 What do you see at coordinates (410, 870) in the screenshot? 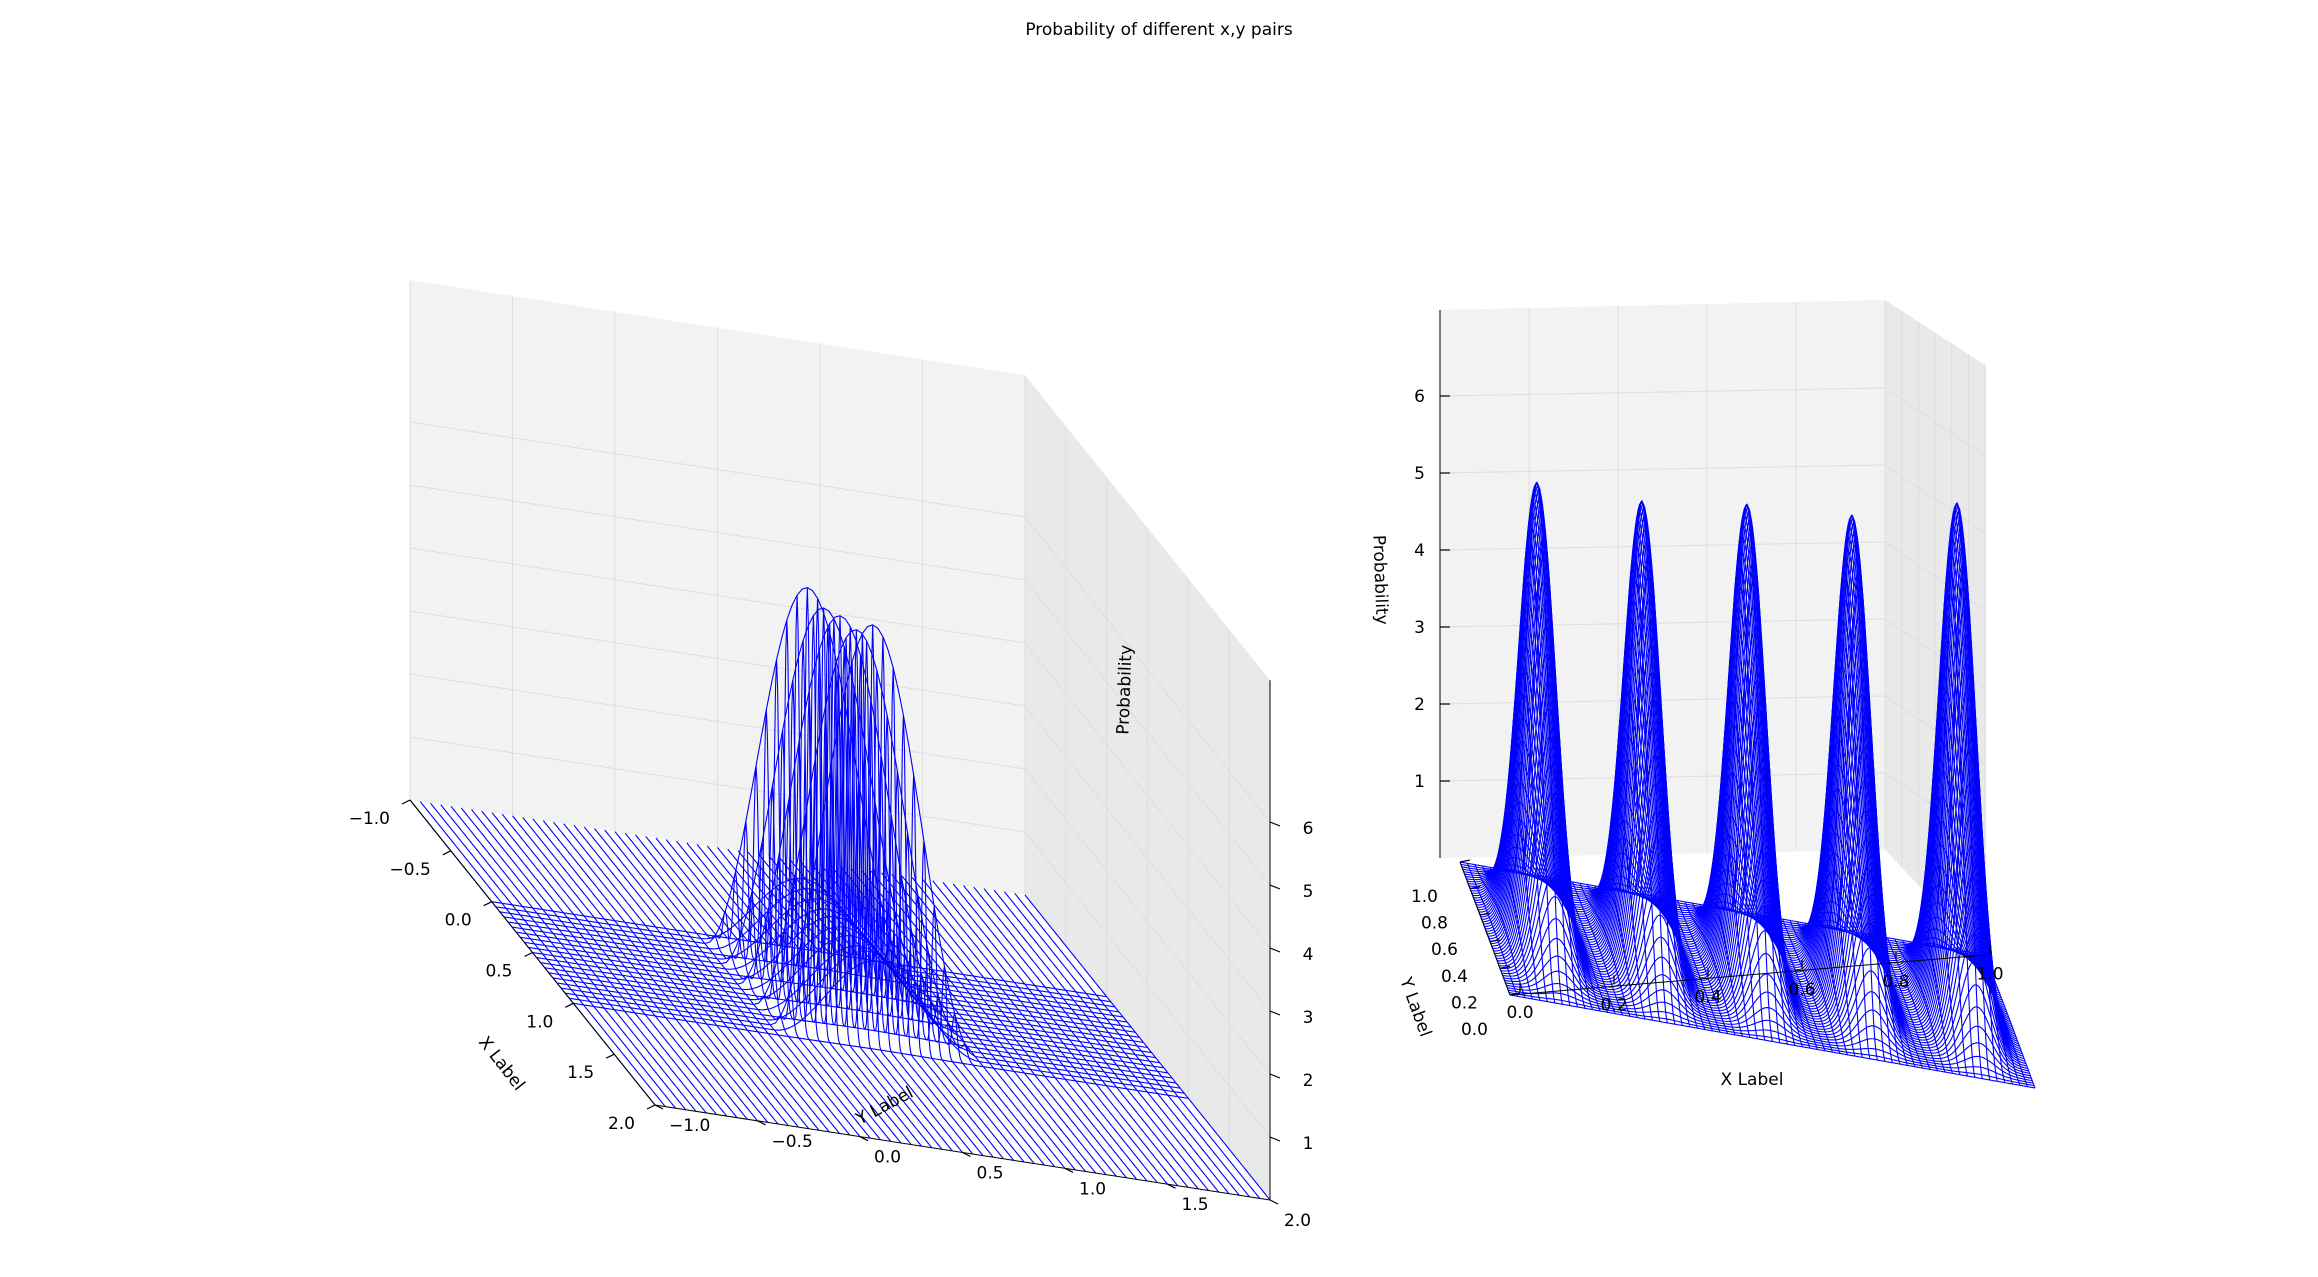
I see `left-x-tick-label: −0.5` at bounding box center [410, 870].